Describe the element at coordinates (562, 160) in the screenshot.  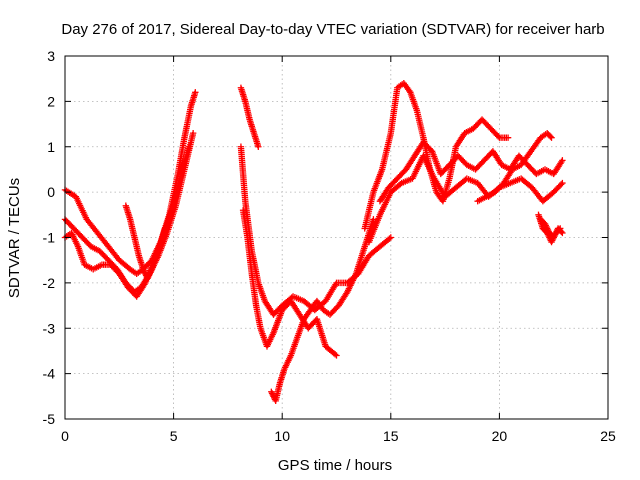
I see `point-track-j` at that location.